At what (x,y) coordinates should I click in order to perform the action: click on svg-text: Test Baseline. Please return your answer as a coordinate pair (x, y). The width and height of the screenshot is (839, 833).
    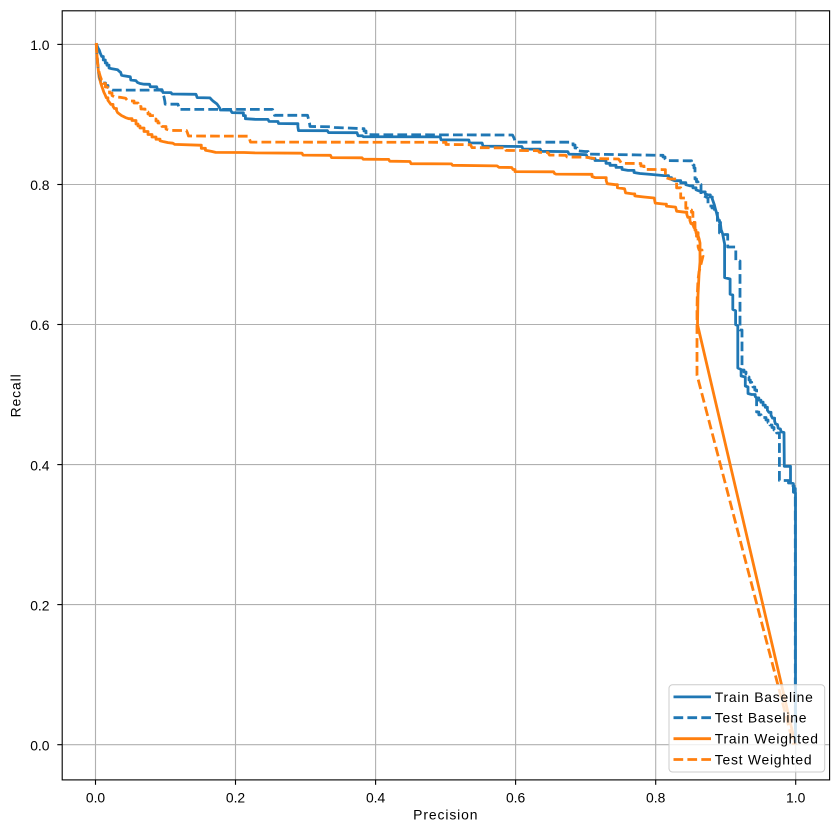
    Looking at the image, I should click on (761, 718).